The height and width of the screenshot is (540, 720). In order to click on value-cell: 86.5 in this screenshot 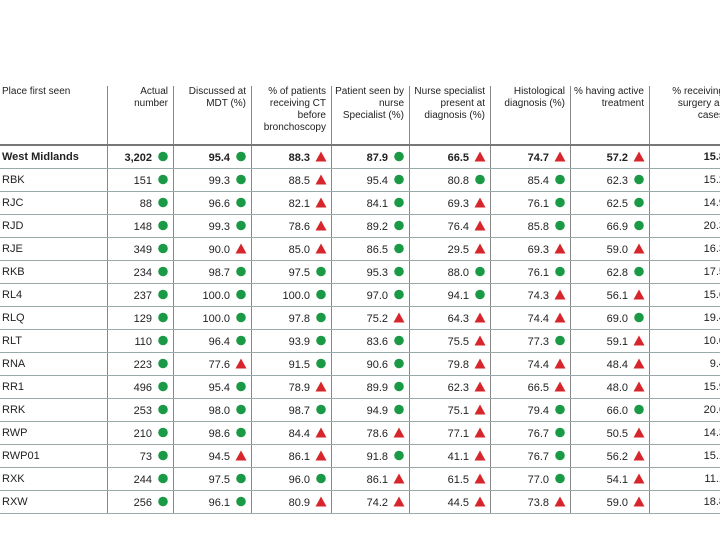, I will do `click(370, 249)`.